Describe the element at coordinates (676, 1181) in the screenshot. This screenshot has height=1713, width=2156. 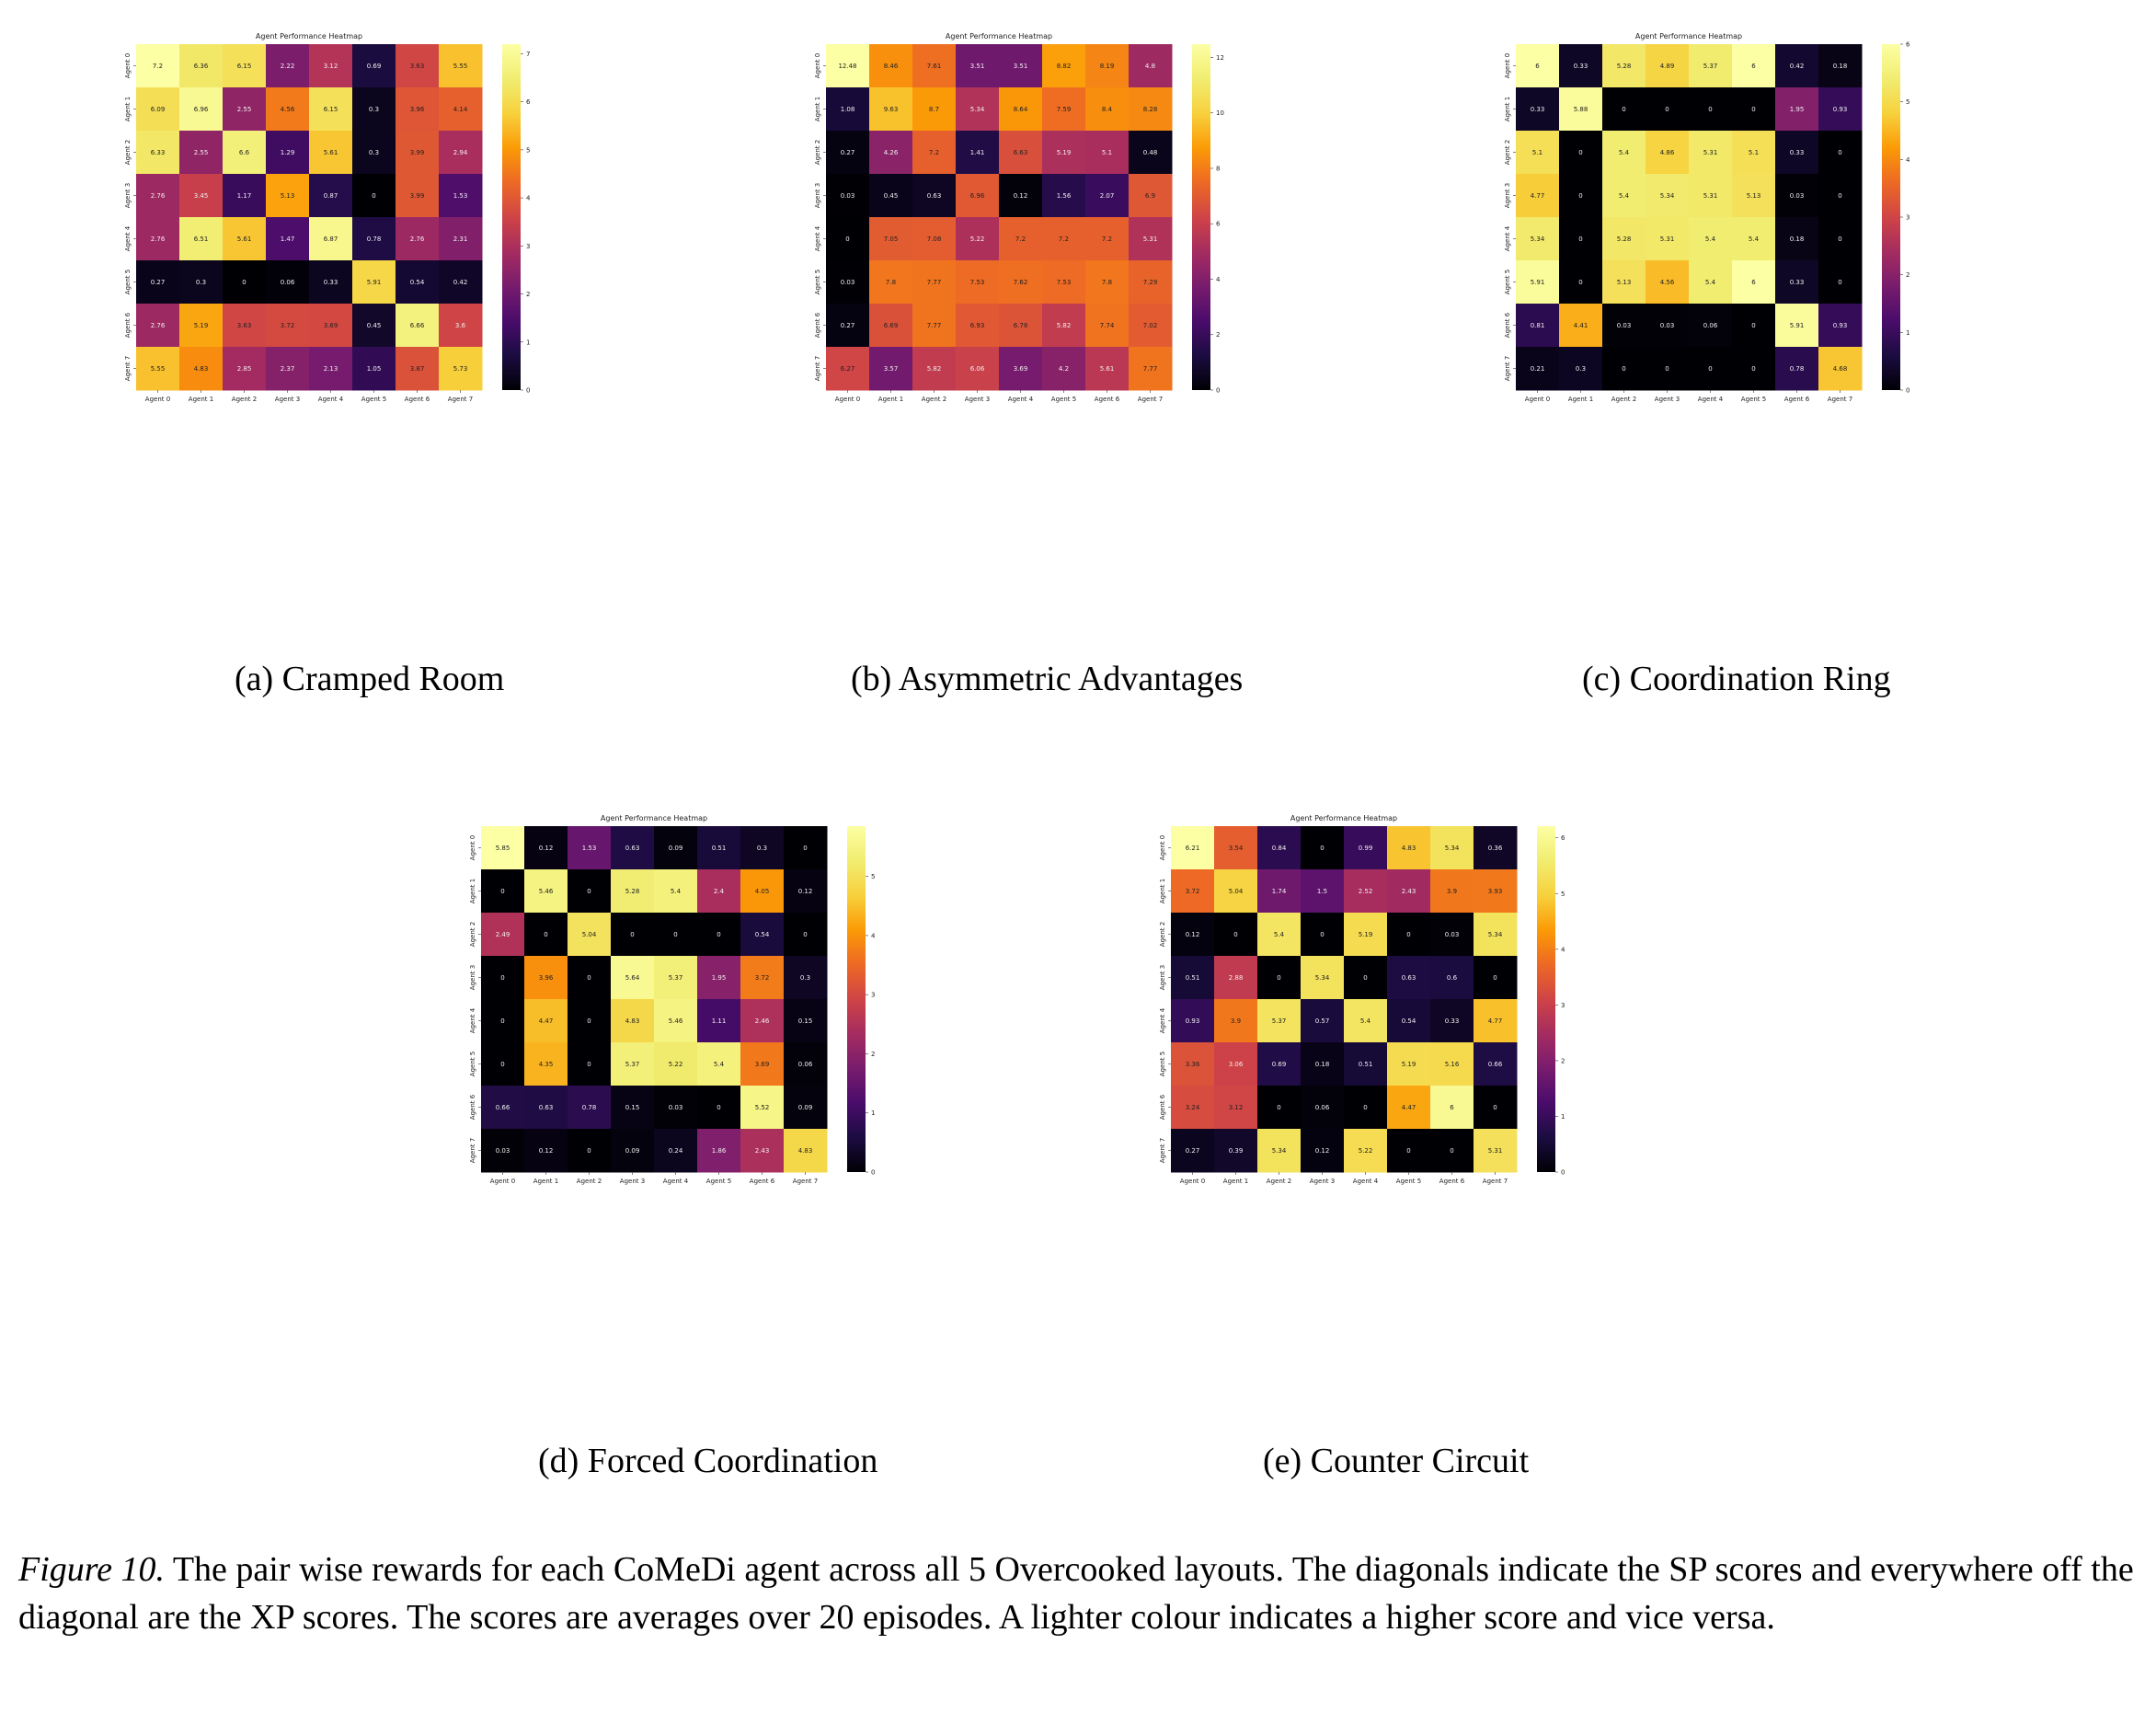
I see `x-tick-label: Agent 4` at that location.